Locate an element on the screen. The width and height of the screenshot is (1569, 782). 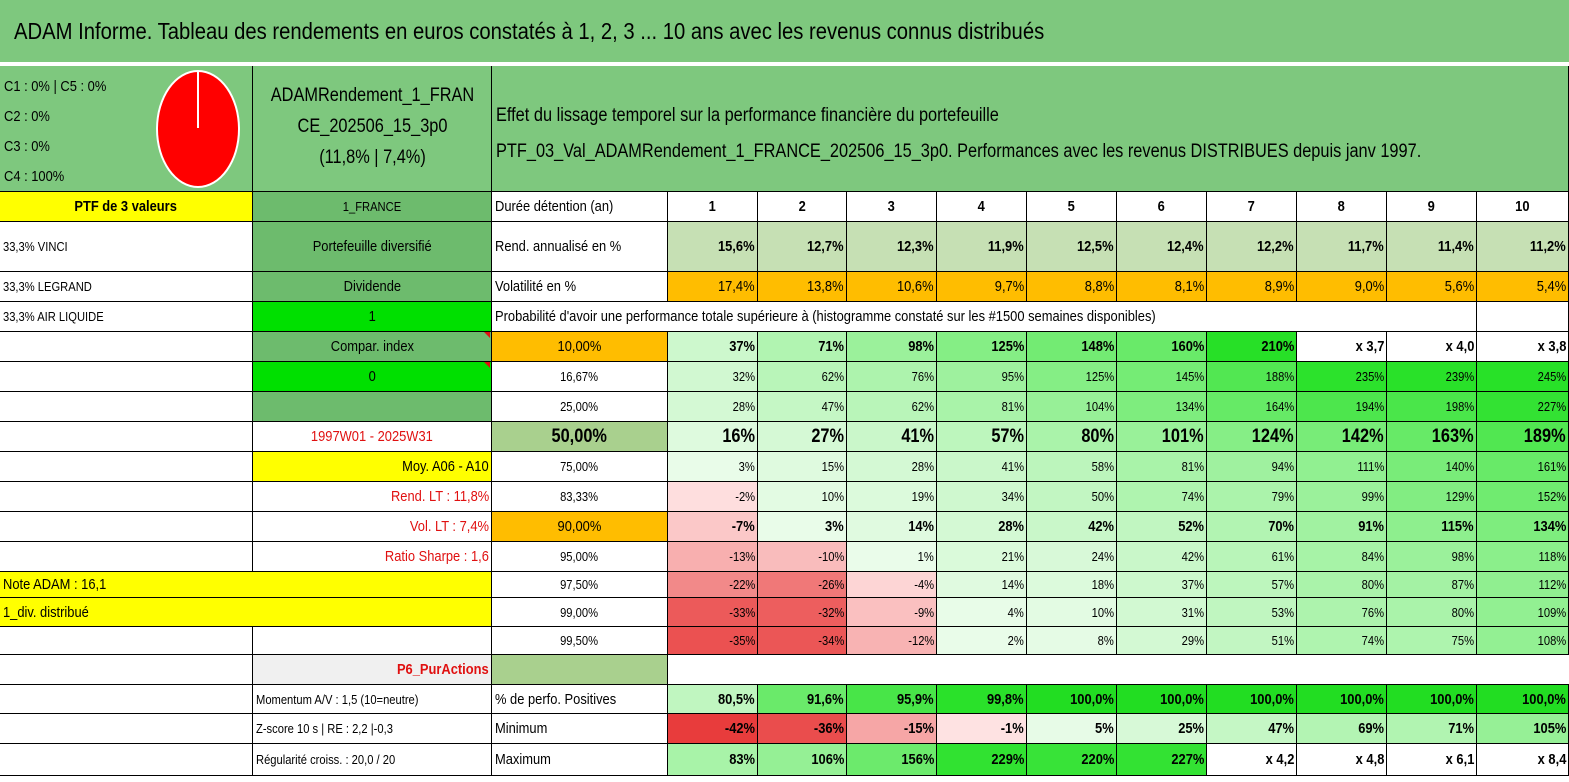
positive-pct: 100,0% is located at coordinates (1523, 699).